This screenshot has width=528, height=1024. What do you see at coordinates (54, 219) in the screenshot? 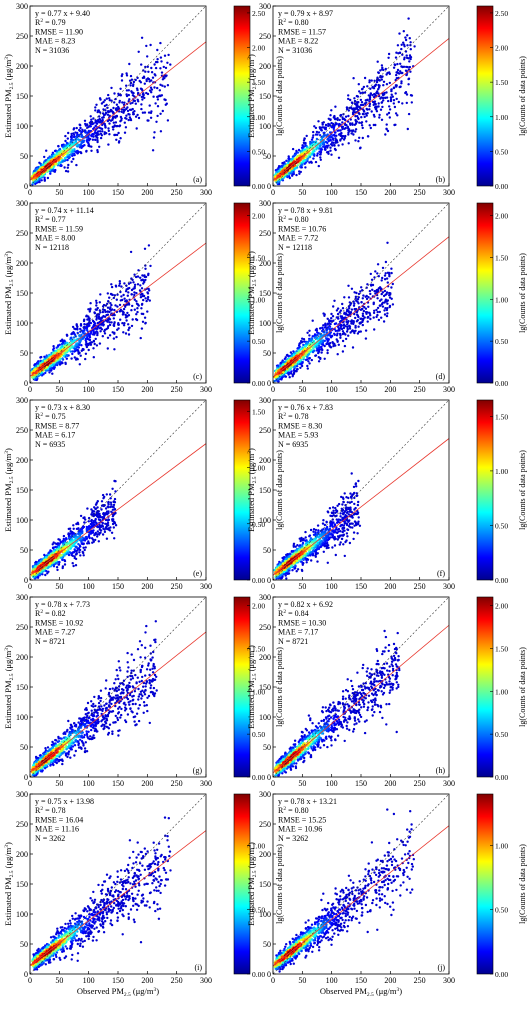
I see `r-squared-value: = 0.77` at bounding box center [54, 219].